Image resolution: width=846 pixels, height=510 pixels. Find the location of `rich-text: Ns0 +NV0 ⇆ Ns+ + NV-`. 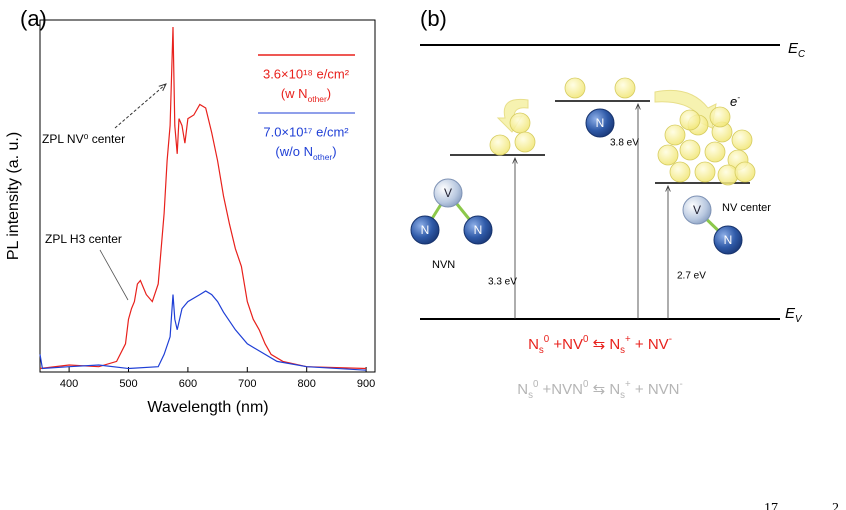

rich-text: Ns0 +NV0 ⇆ Ns+ + NV- is located at coordinates (600, 345).